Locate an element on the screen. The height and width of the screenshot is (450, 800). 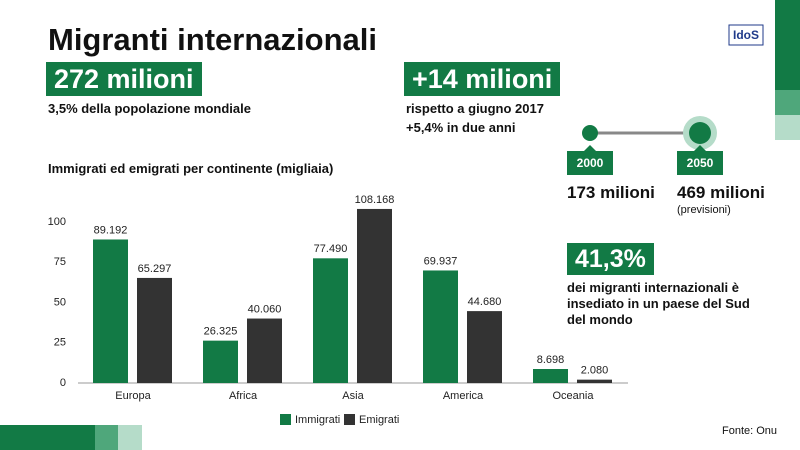
data-label: 40.060 is located at coordinates (265, 309).